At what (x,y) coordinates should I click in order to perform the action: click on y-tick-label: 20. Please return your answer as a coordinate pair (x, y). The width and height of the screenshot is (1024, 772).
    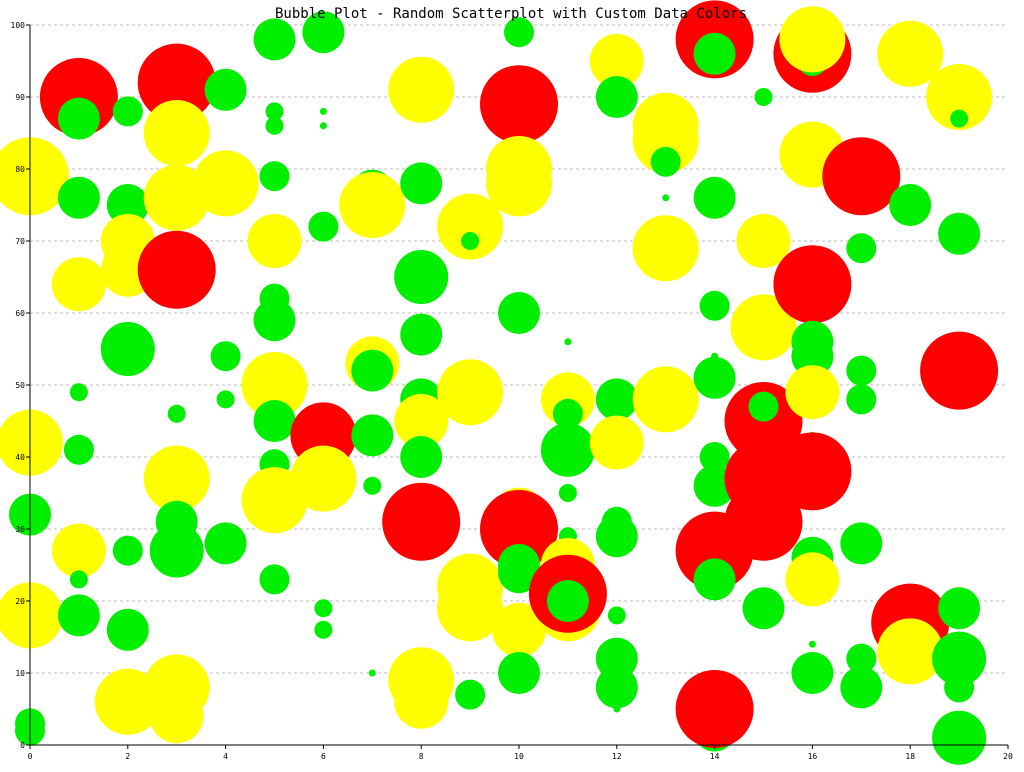
    Looking at the image, I should click on (20, 601).